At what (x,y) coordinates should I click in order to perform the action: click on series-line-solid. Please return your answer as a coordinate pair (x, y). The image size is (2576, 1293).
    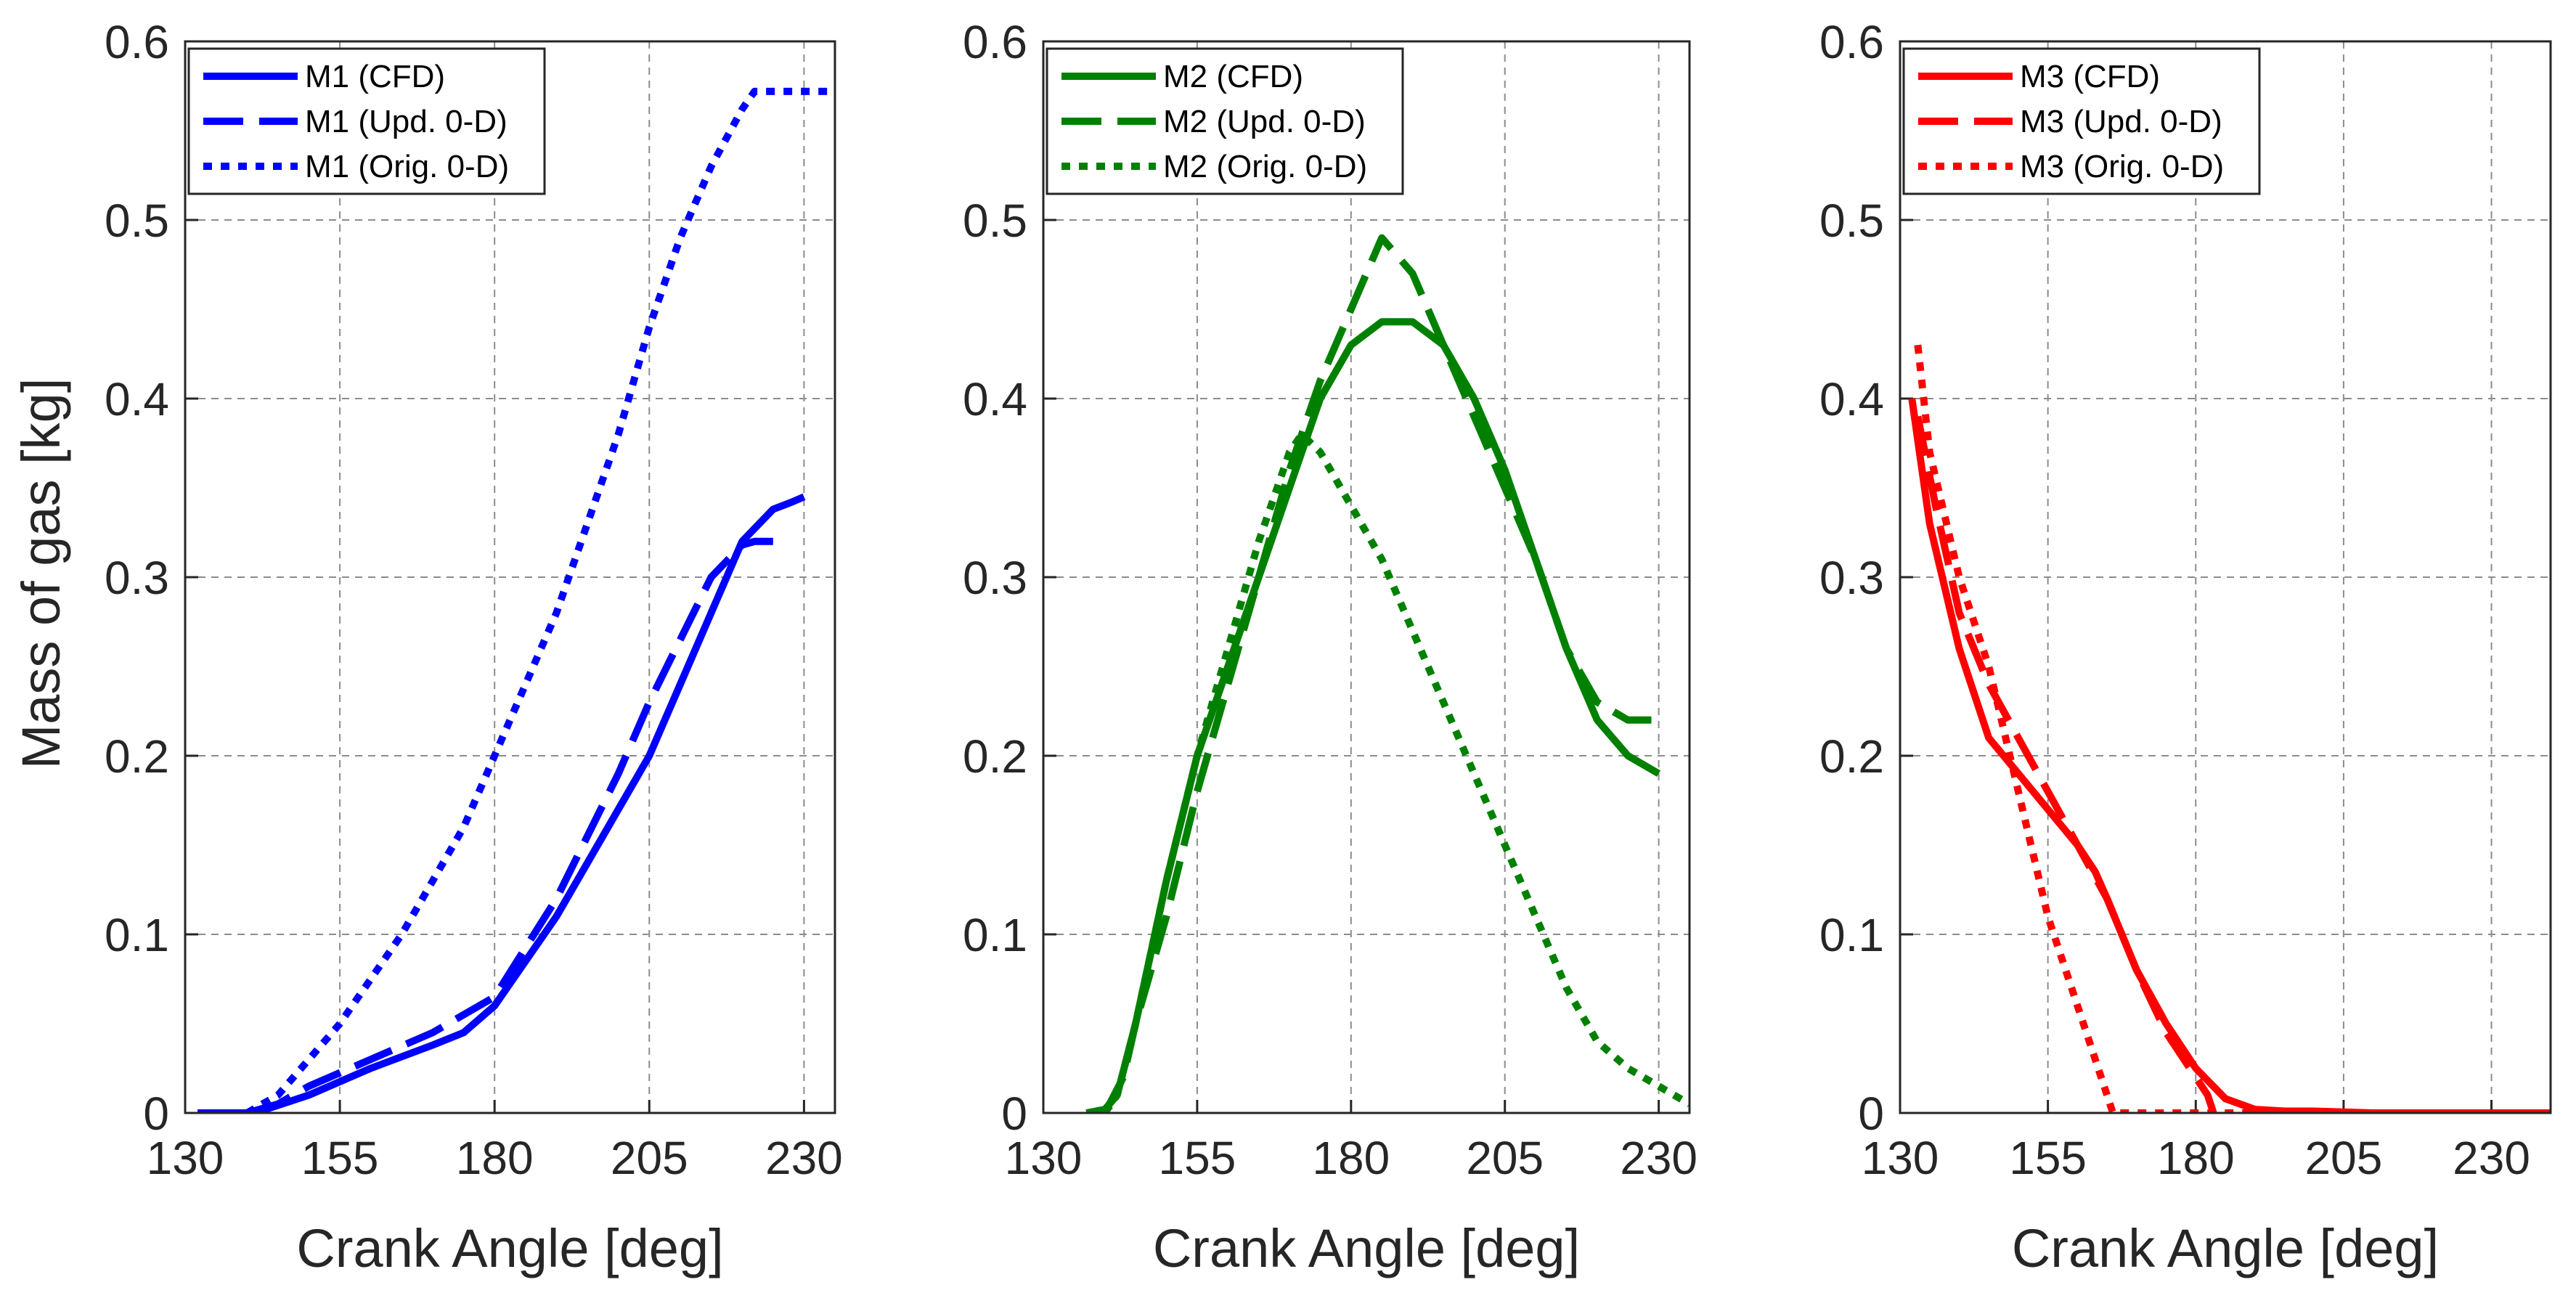
    Looking at the image, I should click on (501, 803).